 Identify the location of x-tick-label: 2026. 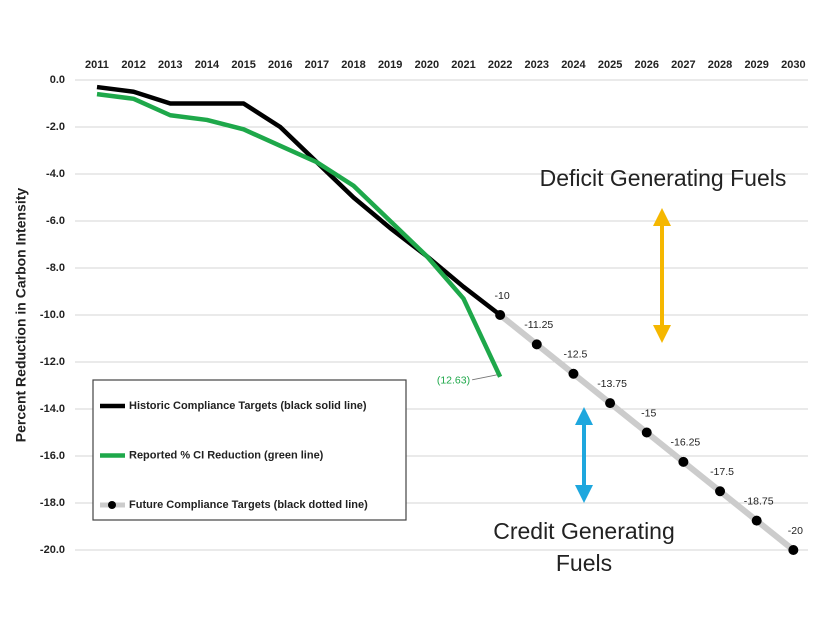
(646, 65).